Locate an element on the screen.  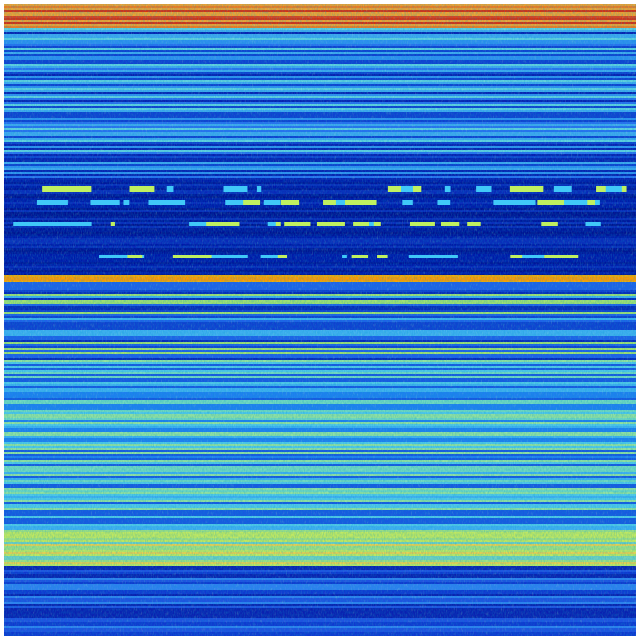
spots is located at coordinates (320, 222).